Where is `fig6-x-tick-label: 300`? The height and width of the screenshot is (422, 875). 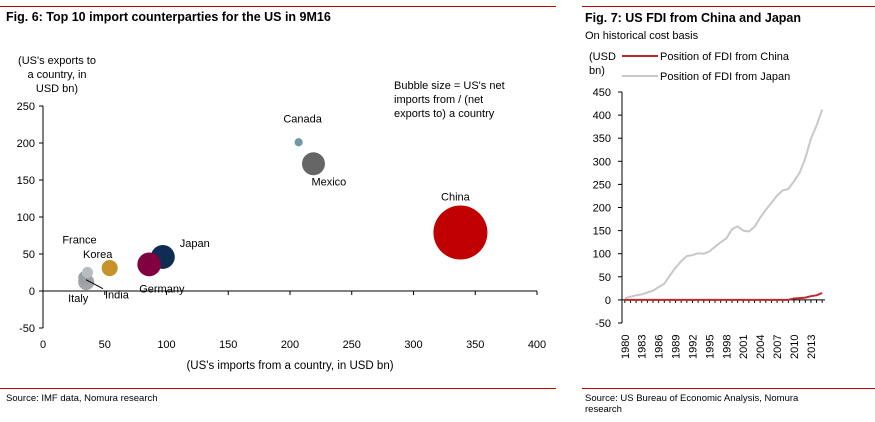 fig6-x-tick-label: 300 is located at coordinates (413, 345).